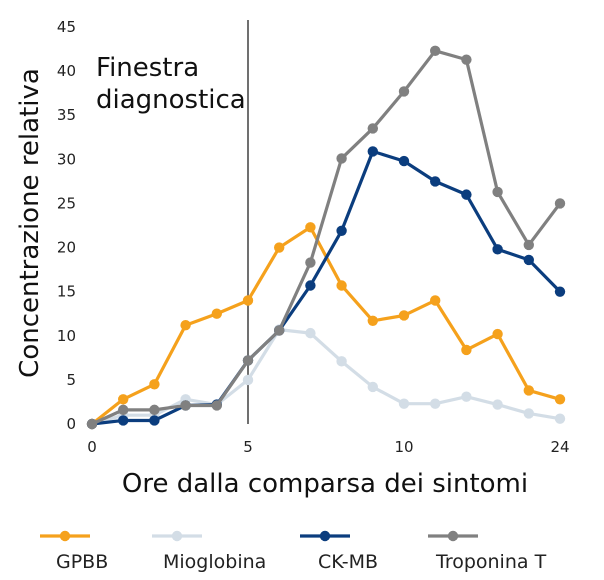 The width and height of the screenshot is (604, 580). I want to click on x-tick-label: 0, so click(92, 447).